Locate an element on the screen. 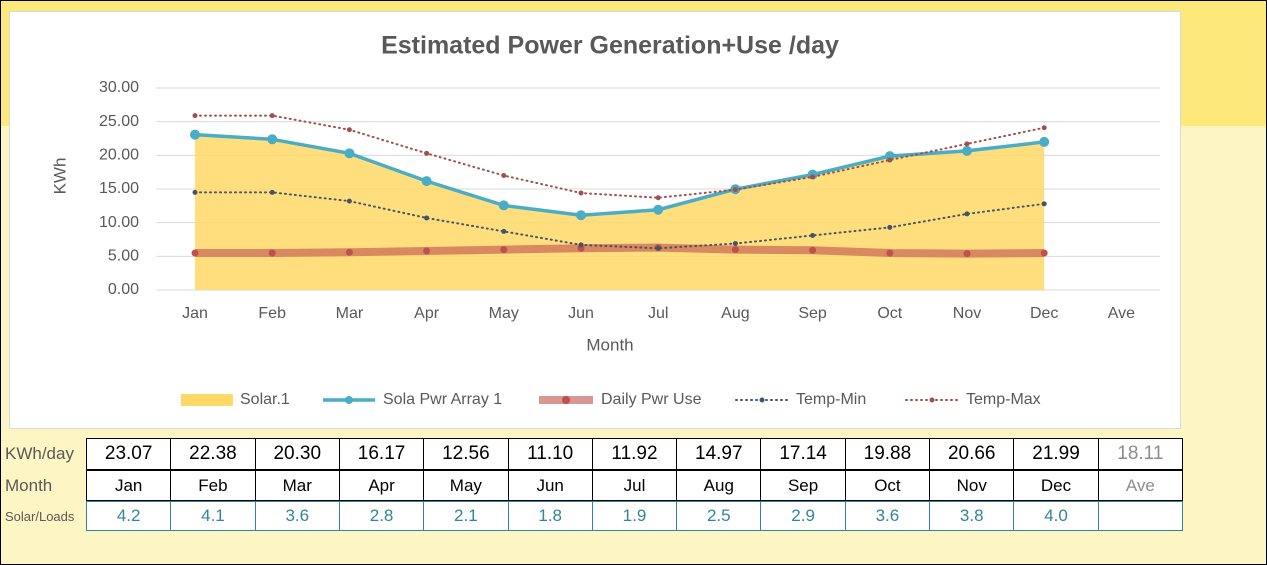 This screenshot has height=565, width=1267. row-header: KWh/day is located at coordinates (39, 453).